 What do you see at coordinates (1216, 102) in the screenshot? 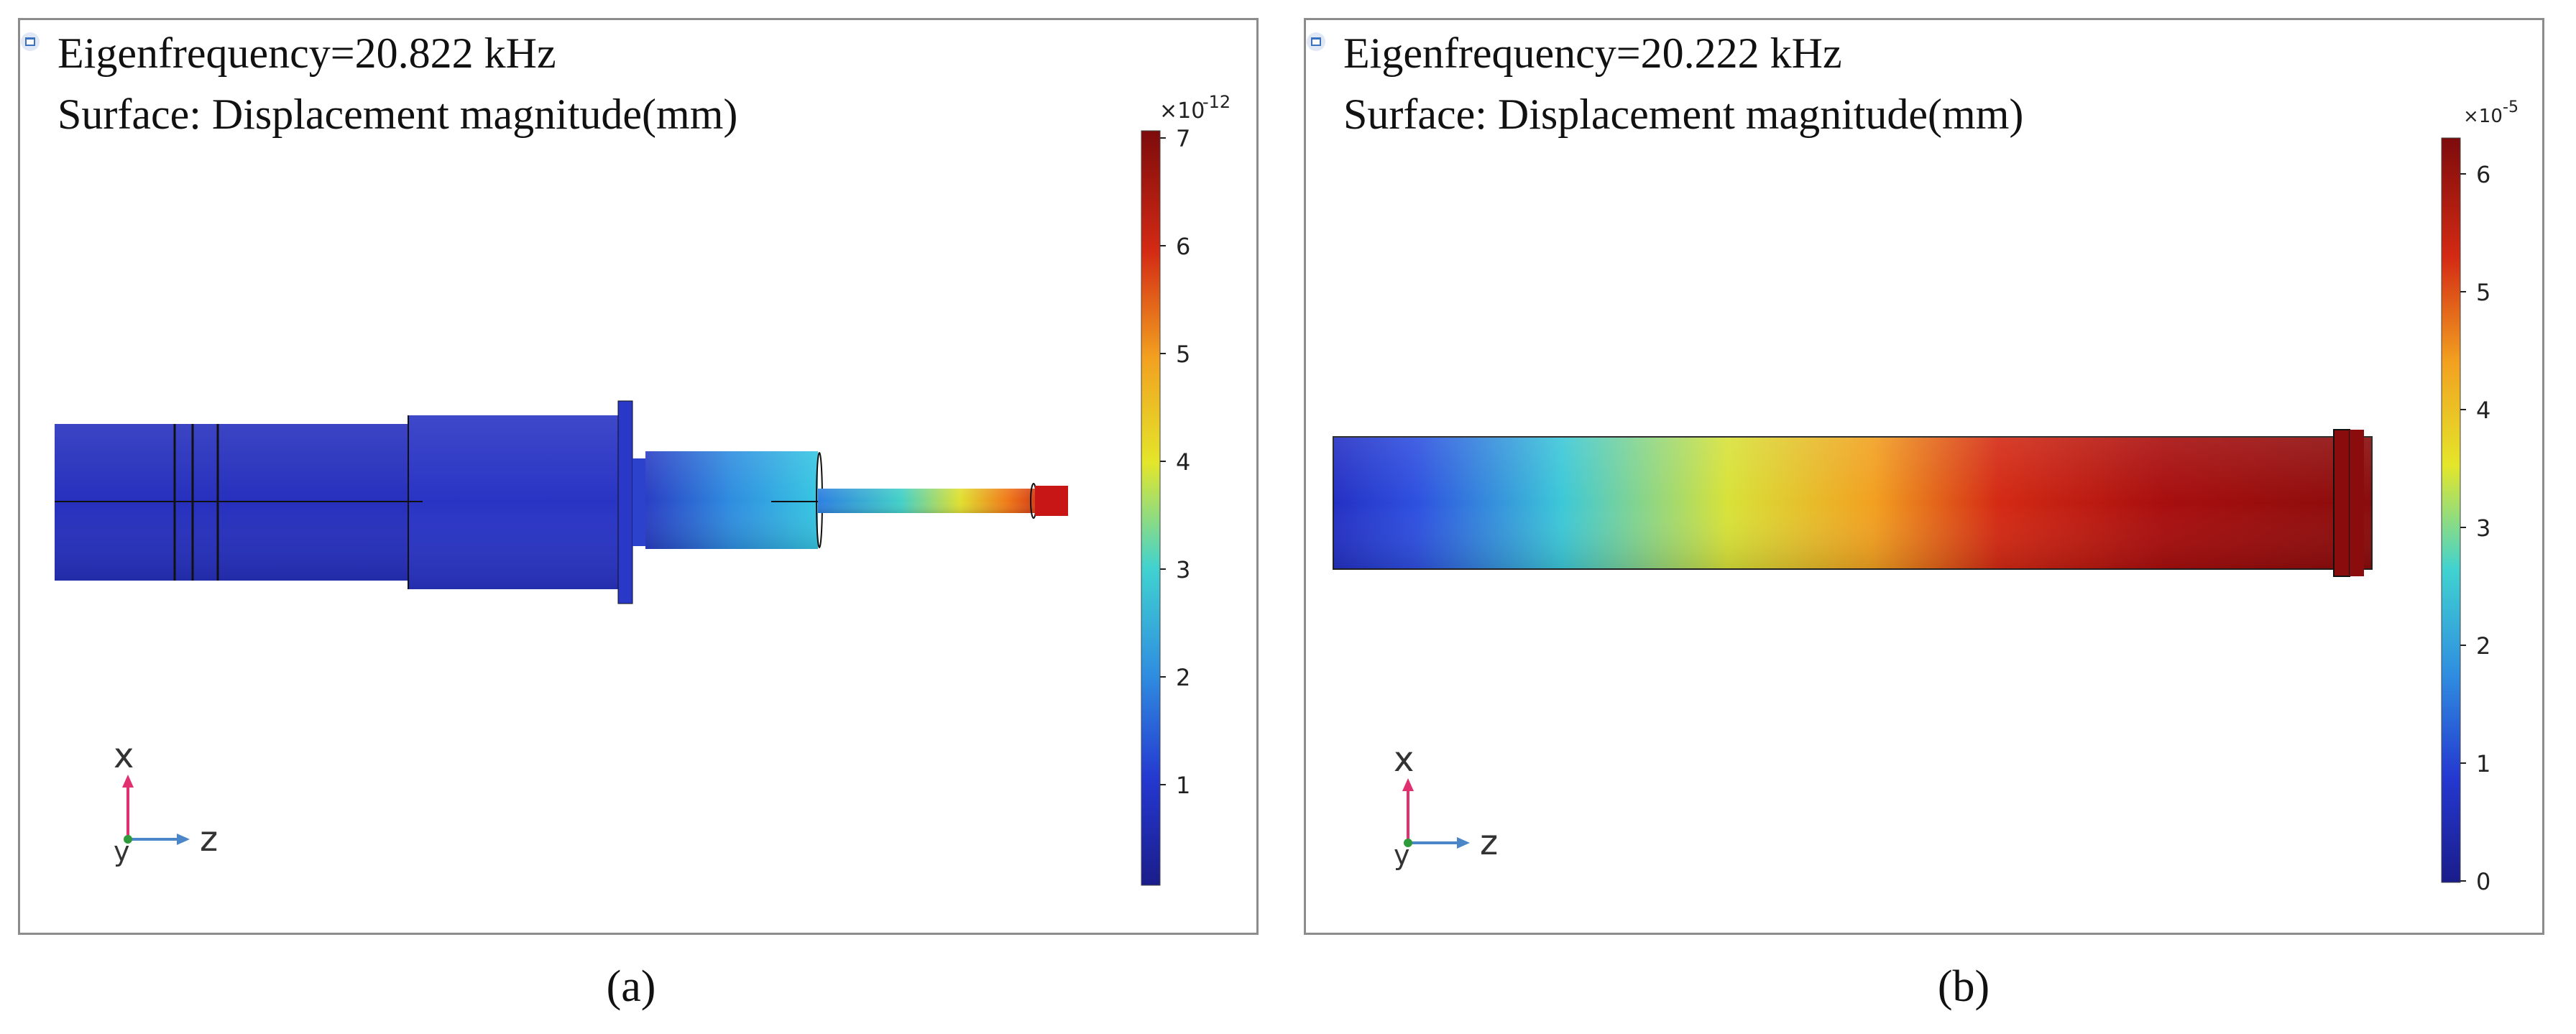
I see `colorbar-exponent: -12` at bounding box center [1216, 102].